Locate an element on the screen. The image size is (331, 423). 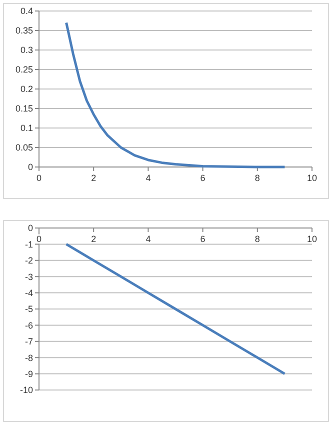
y-tick-label: -2 is located at coordinates (28, 261).